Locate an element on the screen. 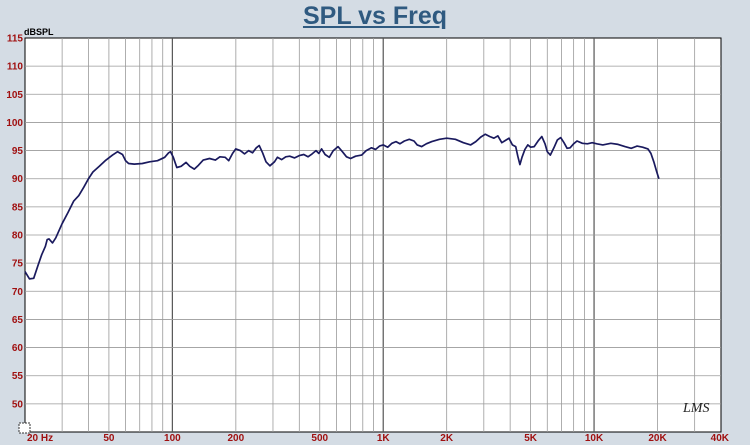 The height and width of the screenshot is (445, 750). x-tick-label: 10K is located at coordinates (594, 438).